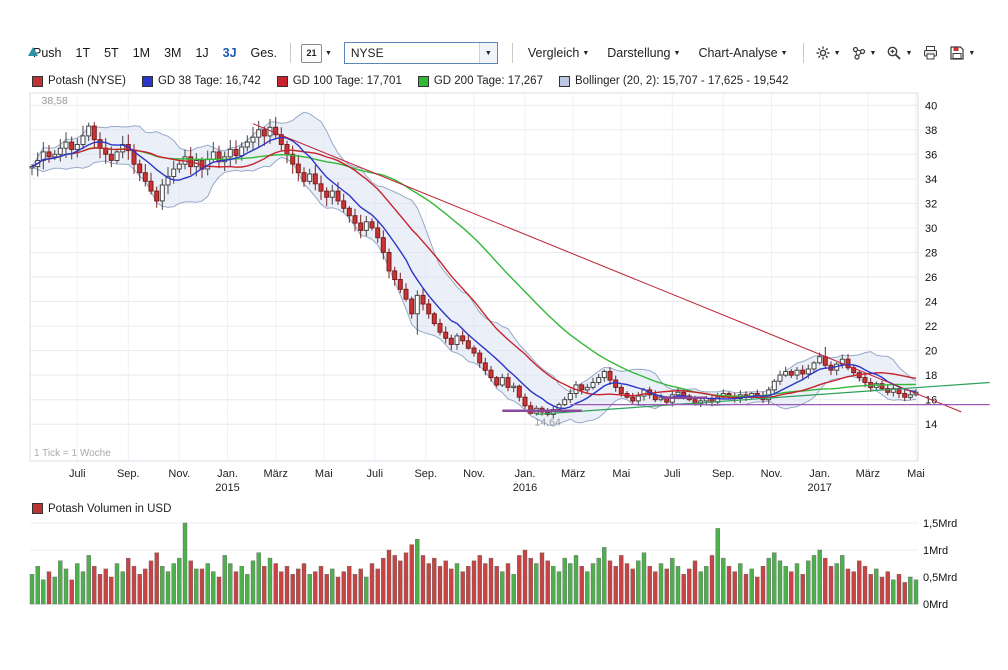 The width and height of the screenshot is (1008, 670). Describe the element at coordinates (931, 425) in the screenshot. I see `svg-text: 14` at that location.